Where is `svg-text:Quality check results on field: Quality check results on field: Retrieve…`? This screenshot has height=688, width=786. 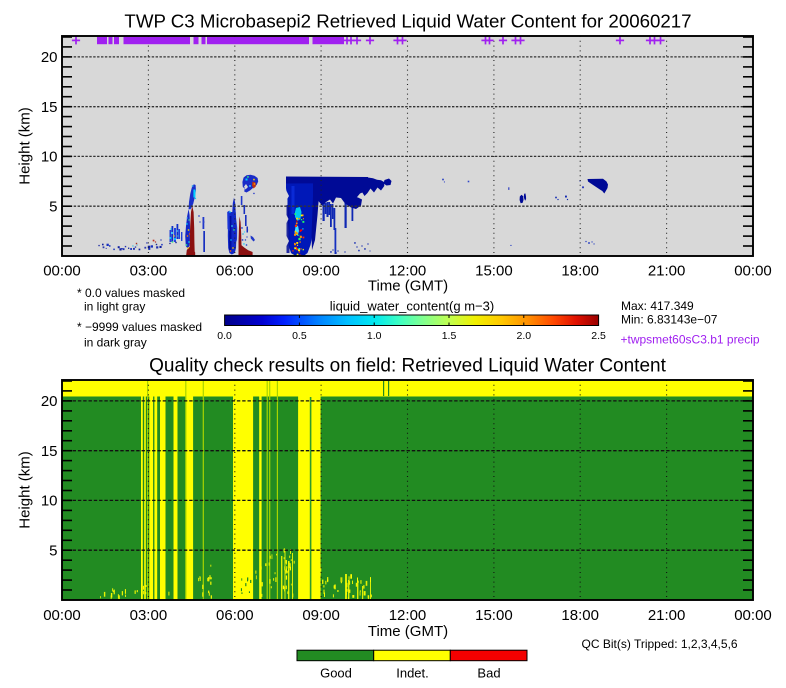
svg-text:Quality check results on field: Quality check results on field: Retrieve… is located at coordinates (407, 366).